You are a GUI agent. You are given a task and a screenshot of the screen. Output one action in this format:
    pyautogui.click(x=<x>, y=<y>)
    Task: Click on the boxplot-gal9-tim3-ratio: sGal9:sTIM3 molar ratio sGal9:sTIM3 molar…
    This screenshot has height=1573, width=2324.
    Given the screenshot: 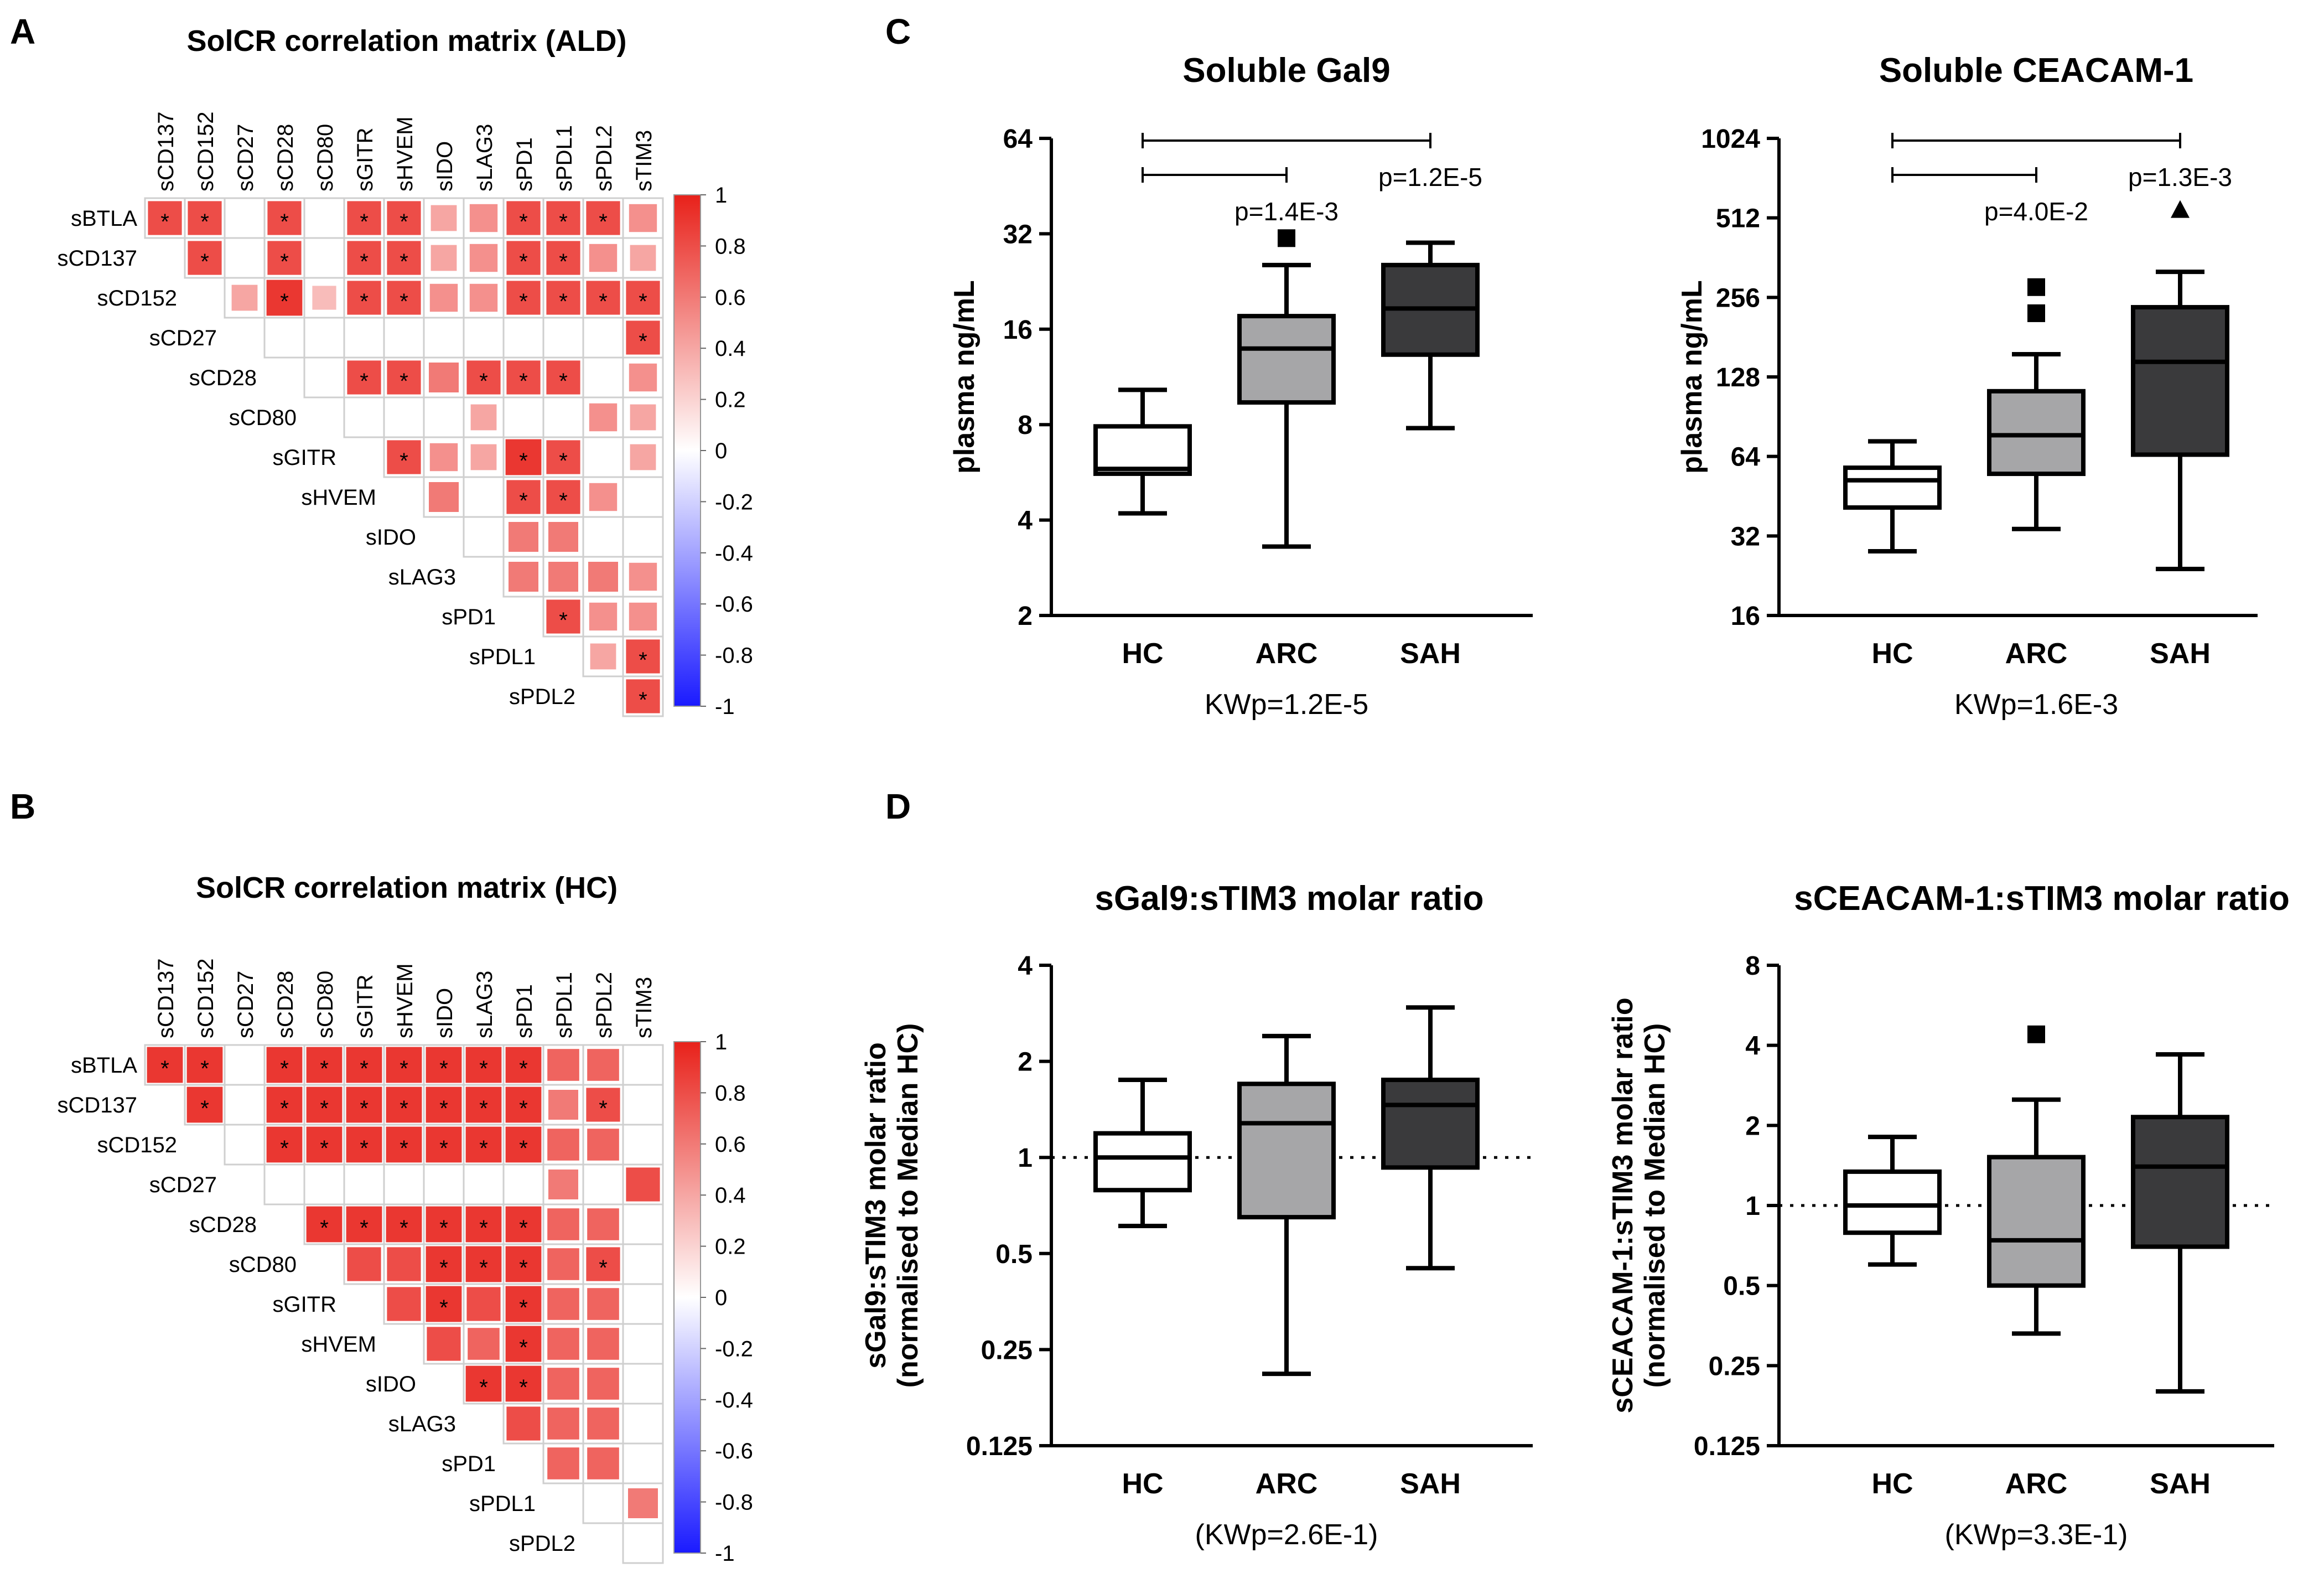 What is the action you would take?
    pyautogui.click(x=1196, y=1215)
    